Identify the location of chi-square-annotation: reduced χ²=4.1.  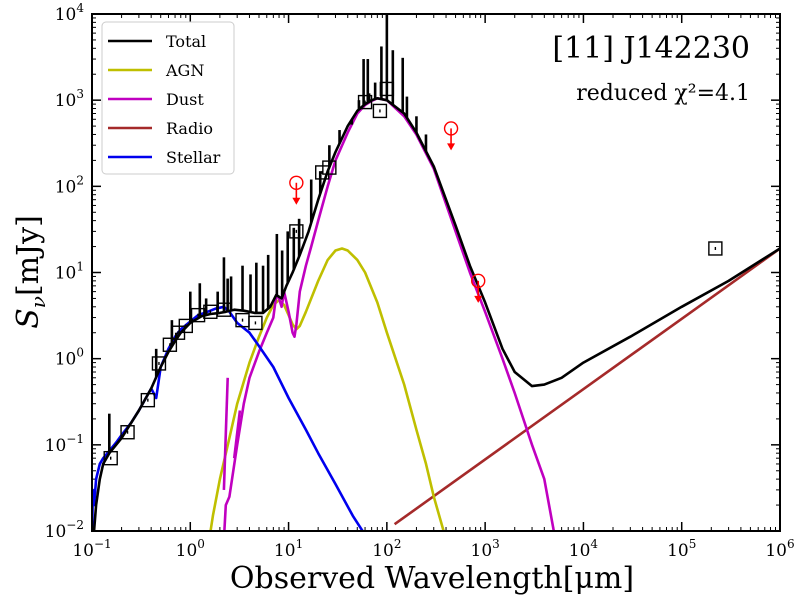
(663, 93).